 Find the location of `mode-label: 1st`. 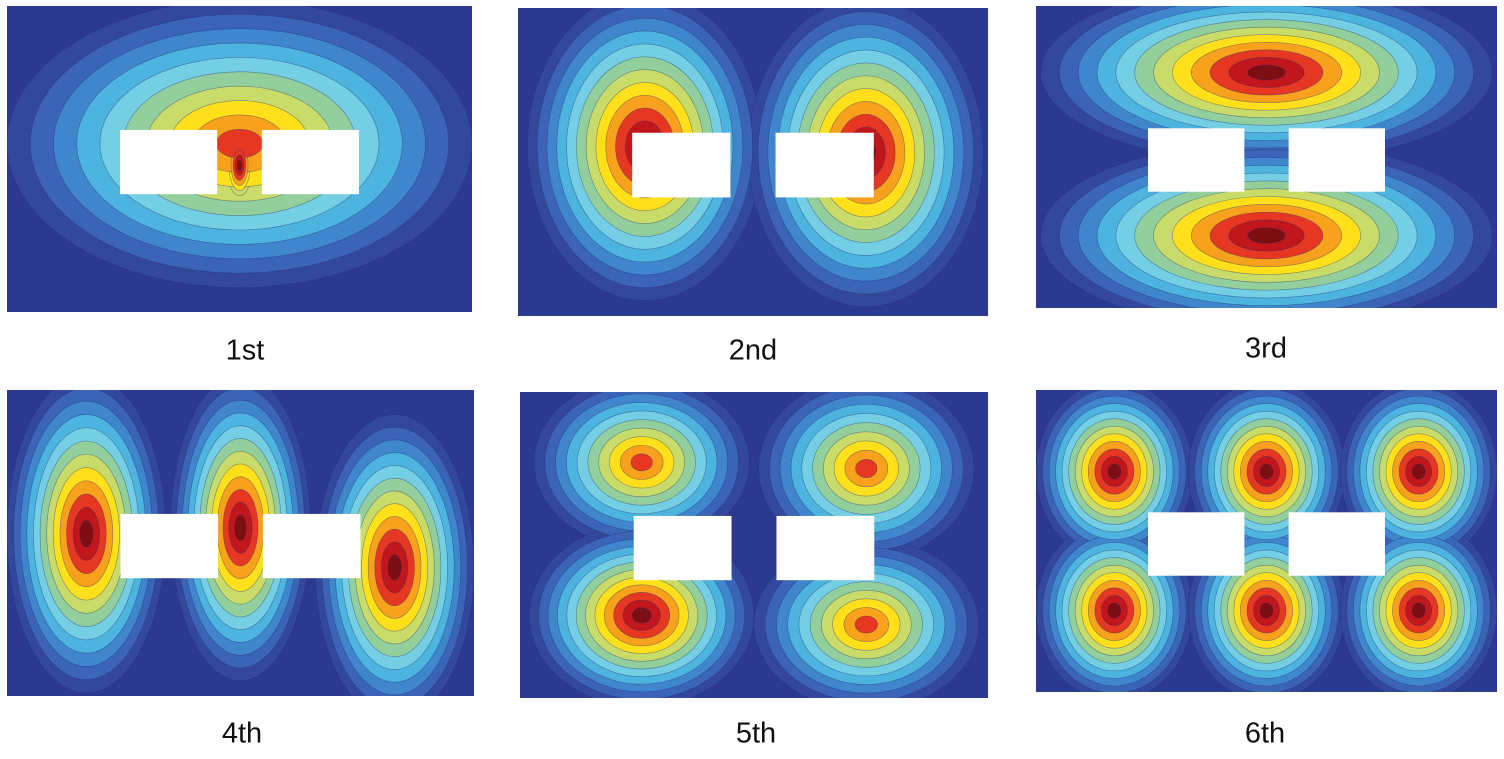

mode-label: 1st is located at coordinates (245, 351).